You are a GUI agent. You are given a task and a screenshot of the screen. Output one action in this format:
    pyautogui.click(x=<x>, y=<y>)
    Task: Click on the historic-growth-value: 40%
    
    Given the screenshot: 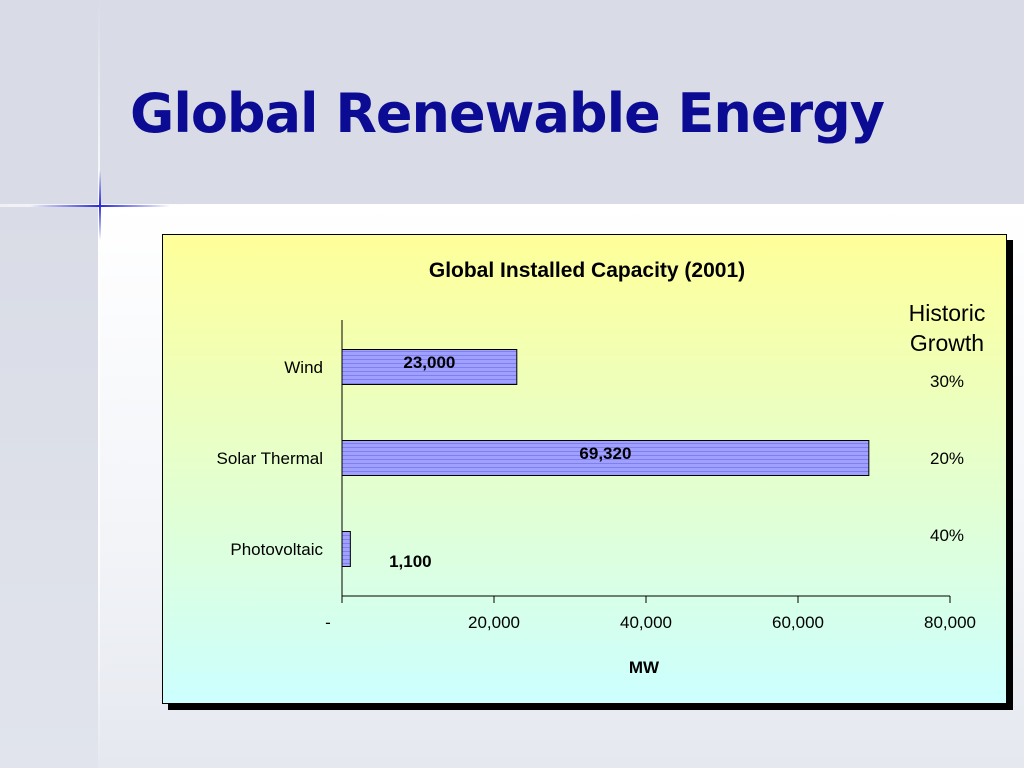 What is the action you would take?
    pyautogui.click(x=947, y=535)
    